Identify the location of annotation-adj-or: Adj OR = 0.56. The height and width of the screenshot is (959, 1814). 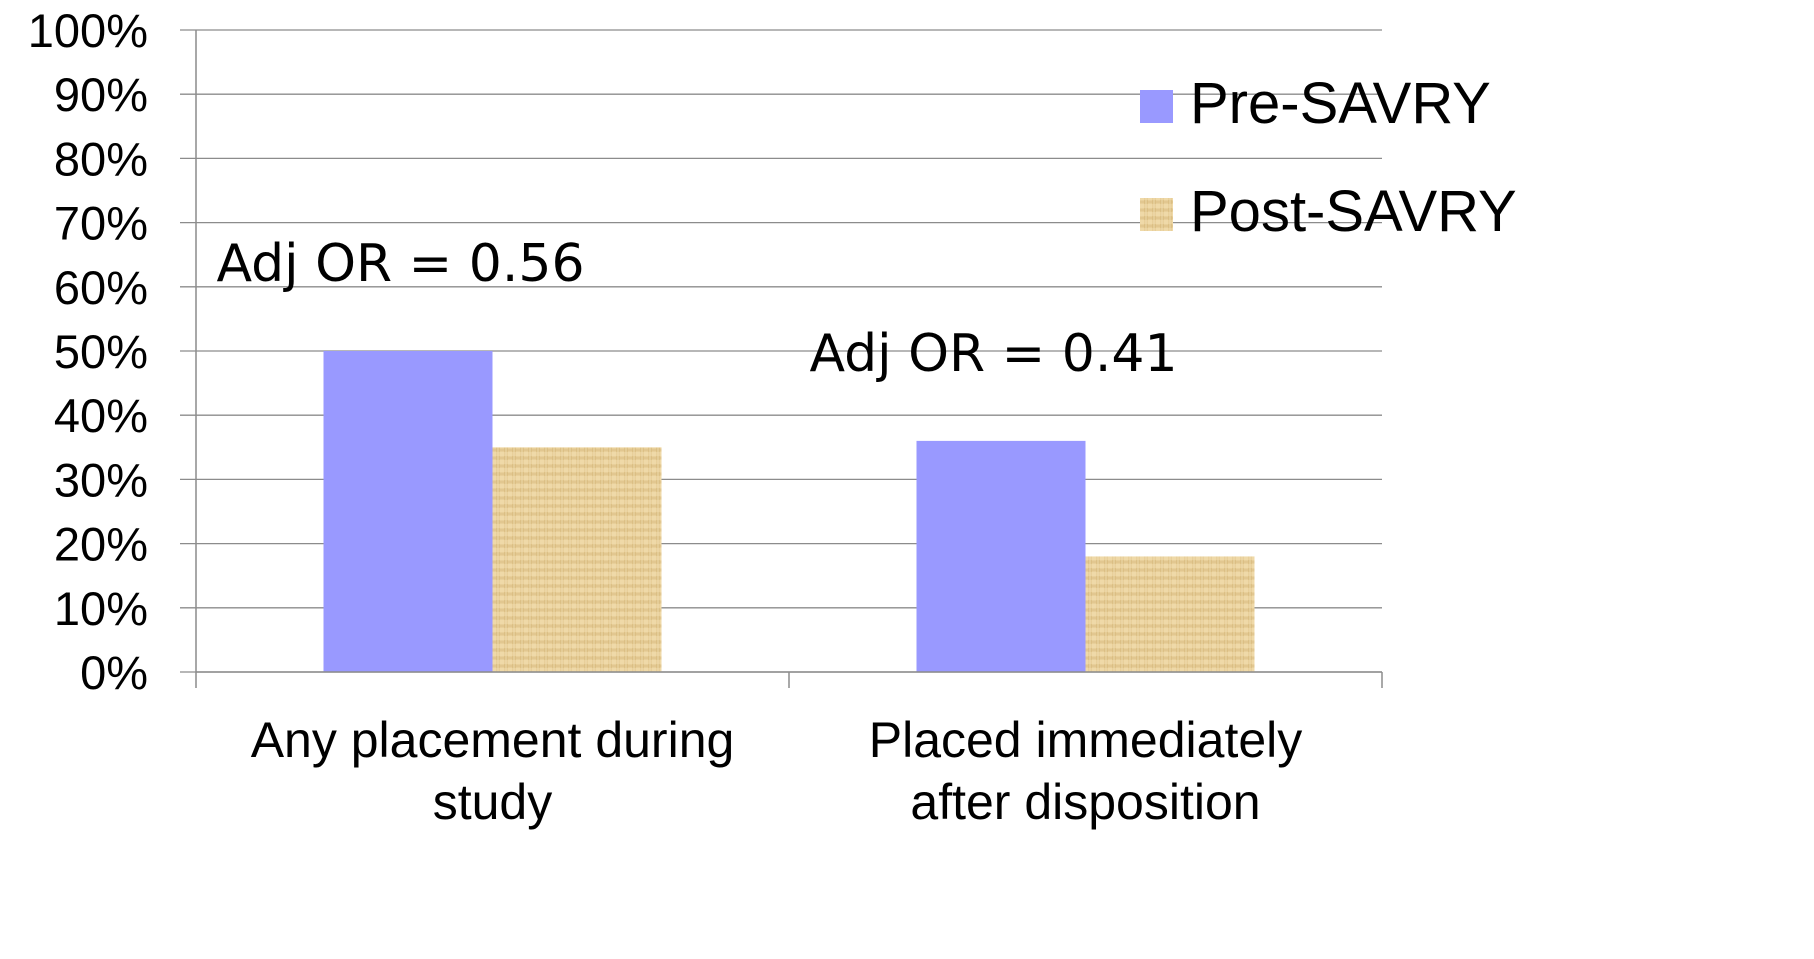
(400, 264).